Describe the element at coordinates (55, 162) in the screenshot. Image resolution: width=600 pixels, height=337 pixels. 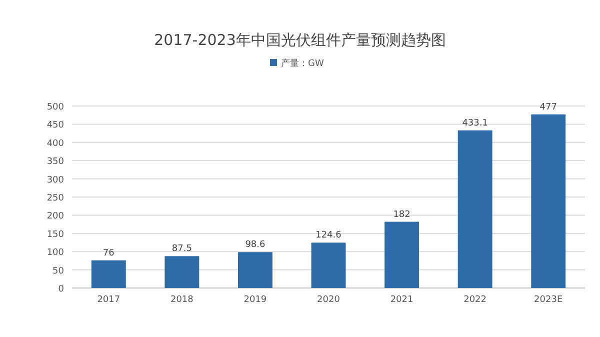
I see `y-tick-label: 350` at that location.